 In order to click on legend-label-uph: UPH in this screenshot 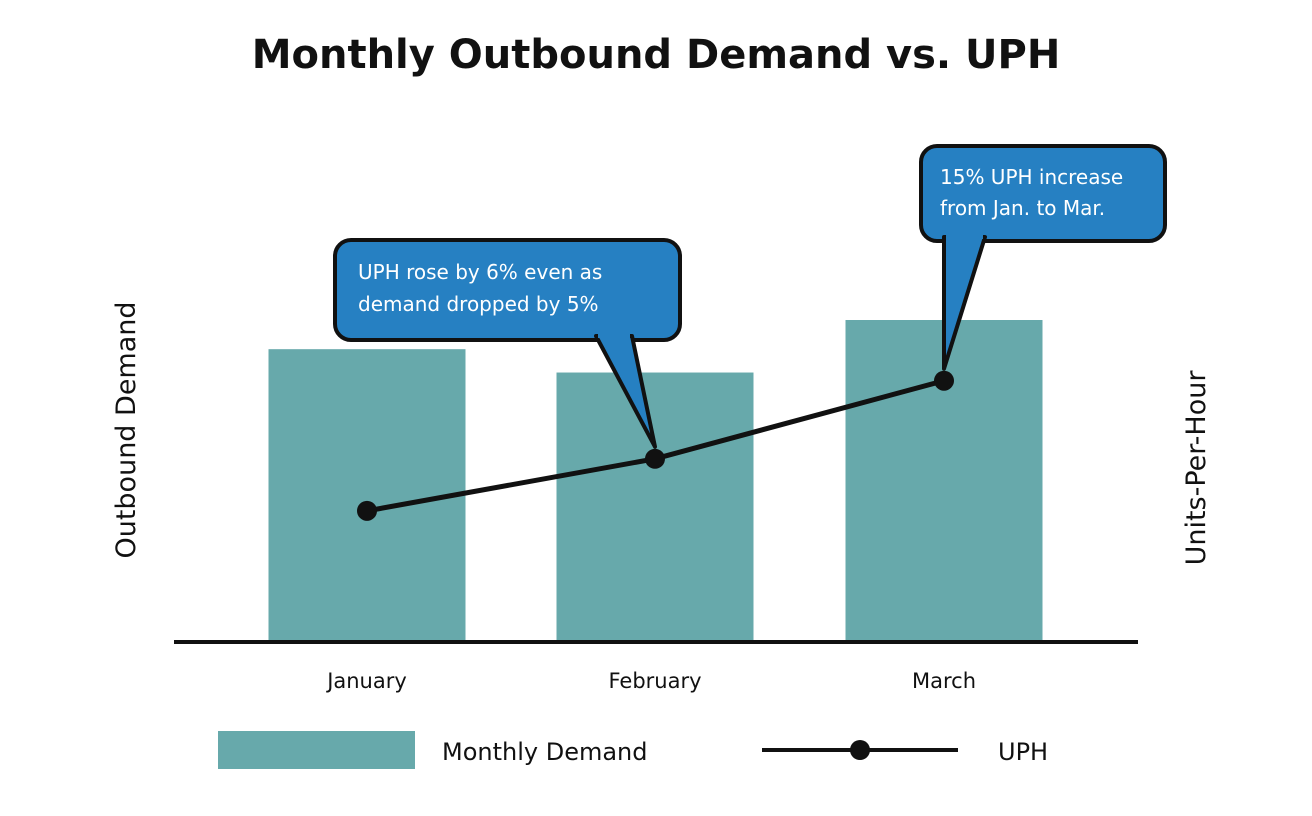, I will do `click(1023, 752)`.